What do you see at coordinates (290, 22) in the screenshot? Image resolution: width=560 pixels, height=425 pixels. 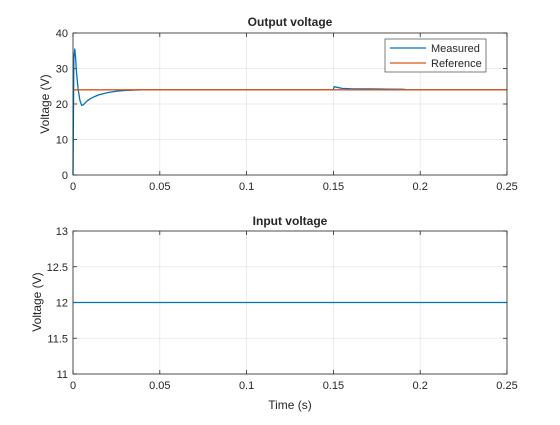 I see `chart-title: Output voltage` at bounding box center [290, 22].